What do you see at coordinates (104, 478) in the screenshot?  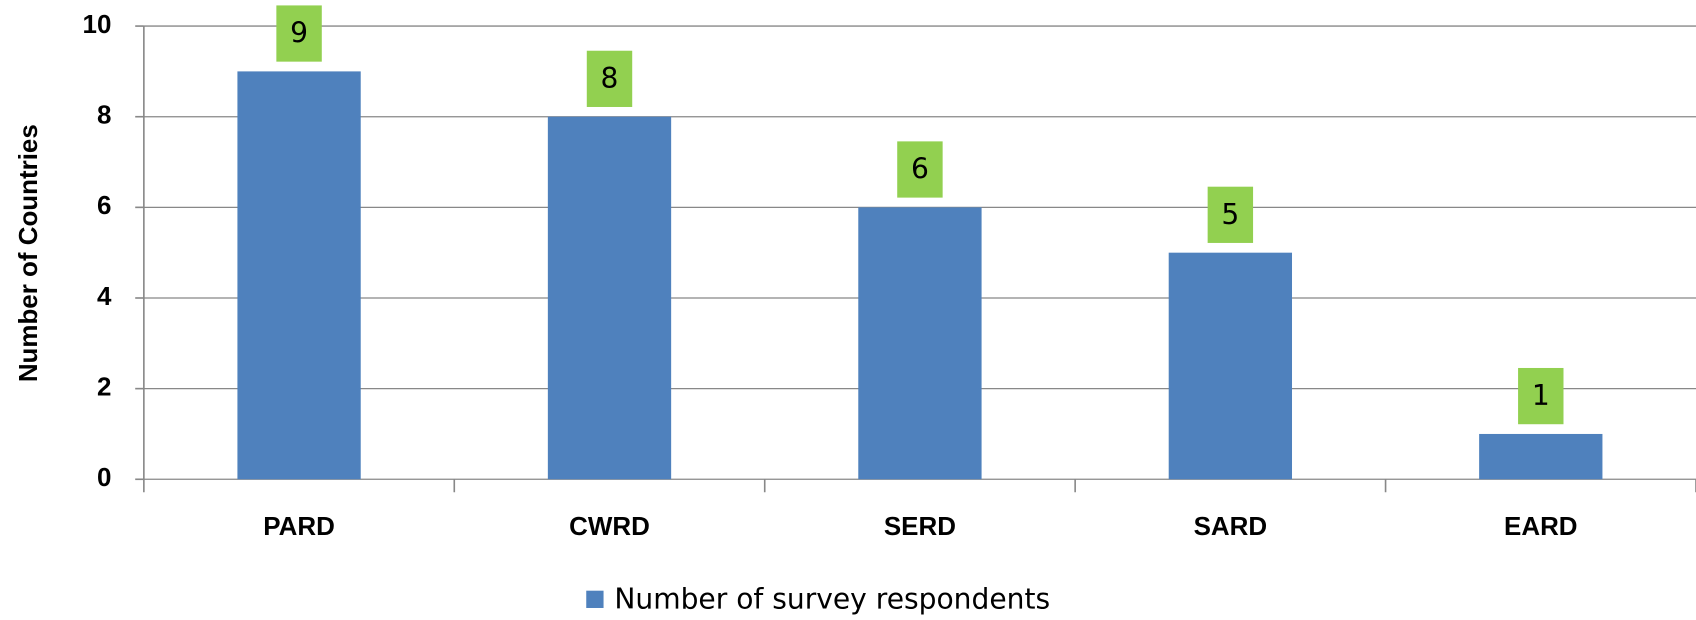 I see `y-tick-label: 0` at bounding box center [104, 478].